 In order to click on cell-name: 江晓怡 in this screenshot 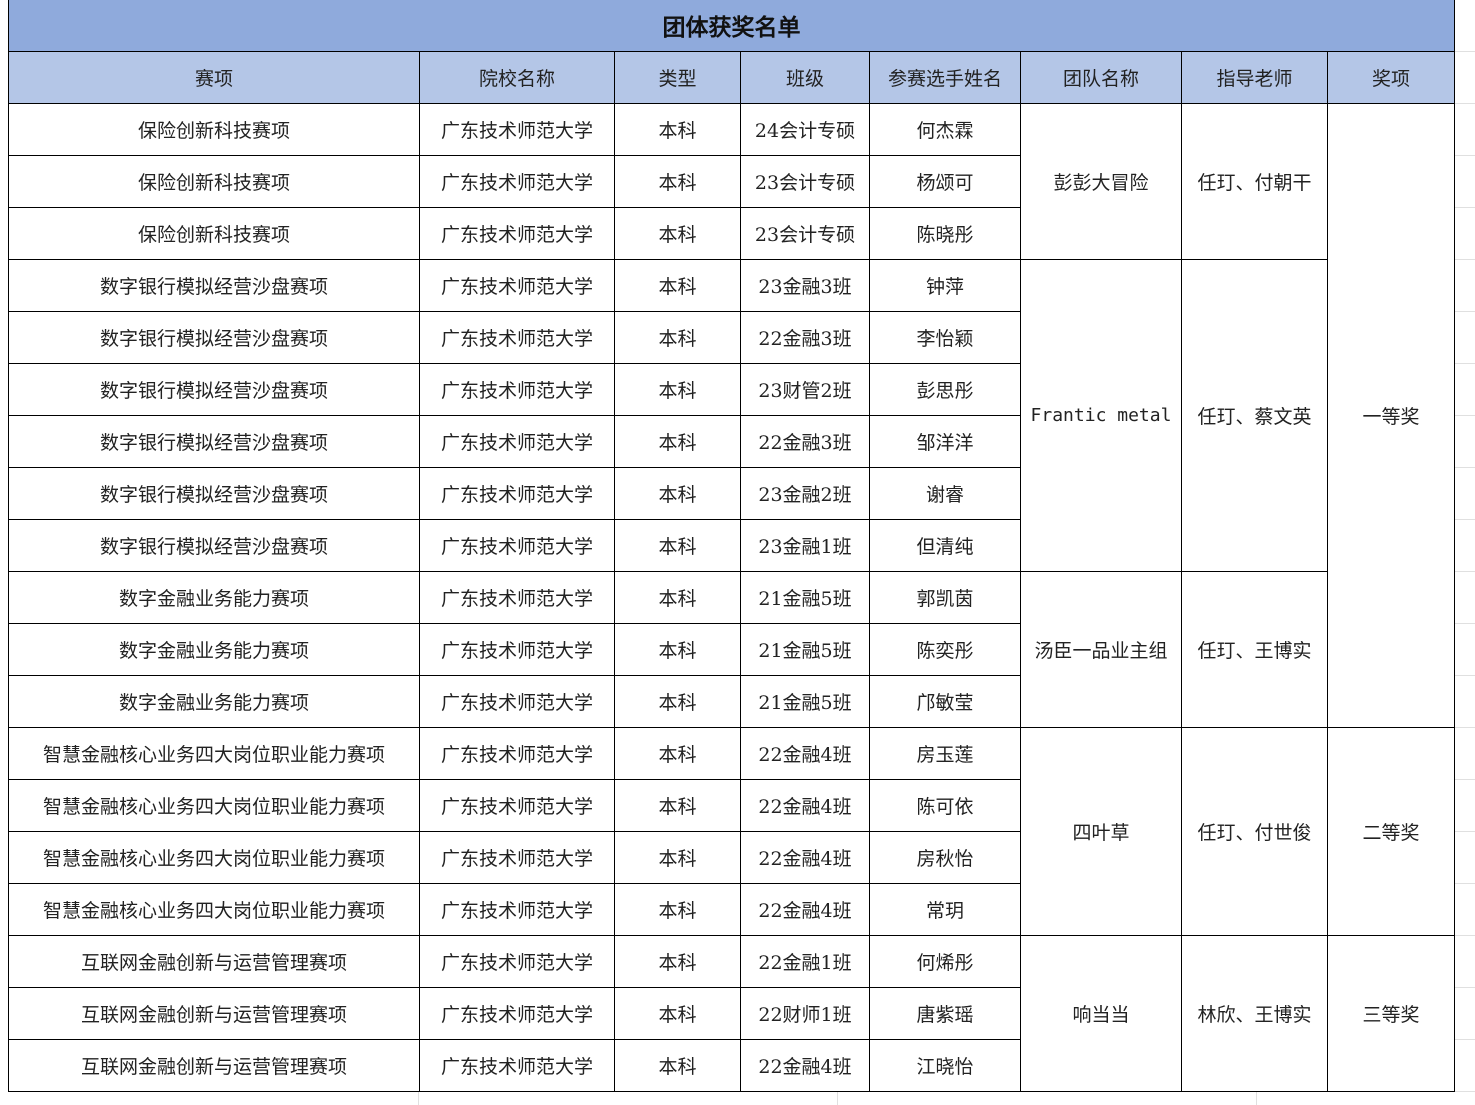, I will do `click(945, 1065)`.